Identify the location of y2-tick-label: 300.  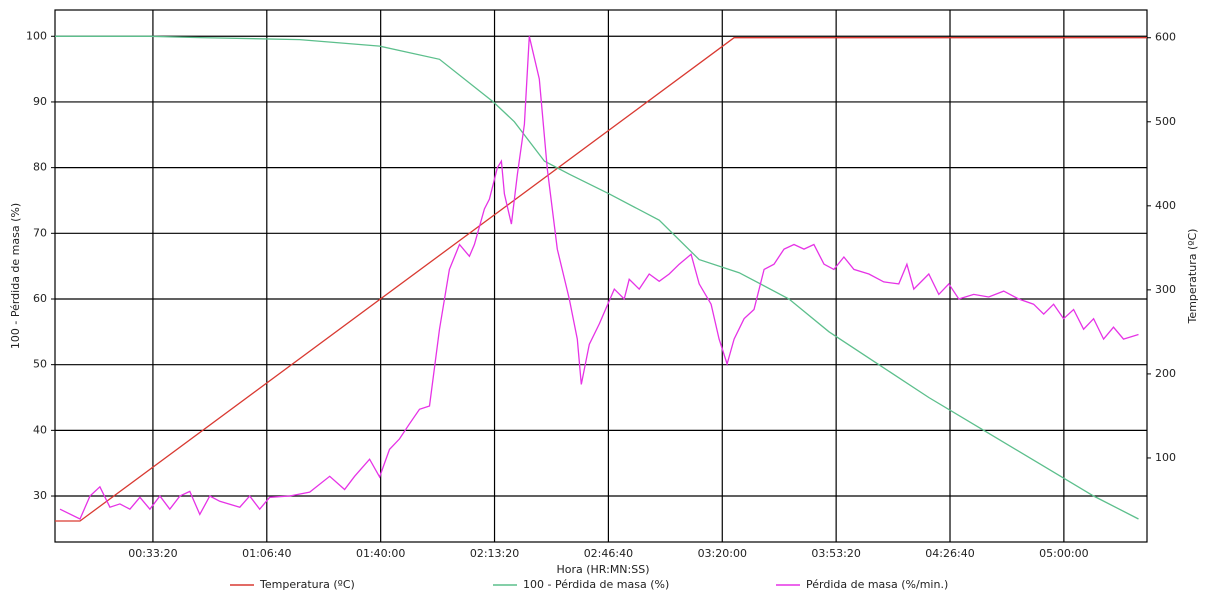
(1165, 289).